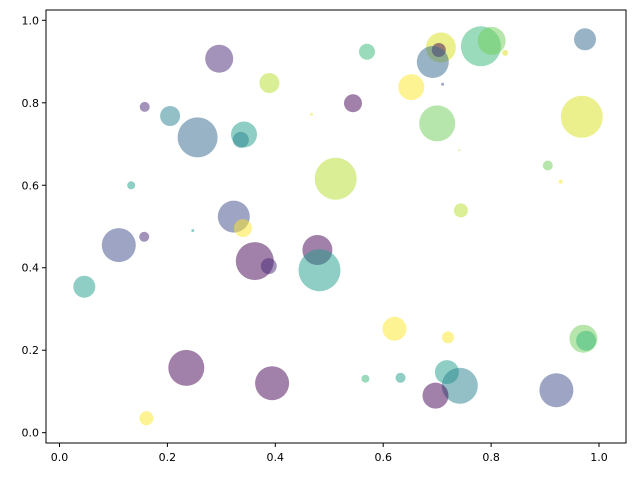 The image size is (640, 480). Describe the element at coordinates (383, 457) in the screenshot. I see `x-tick-label: 0.6` at that location.